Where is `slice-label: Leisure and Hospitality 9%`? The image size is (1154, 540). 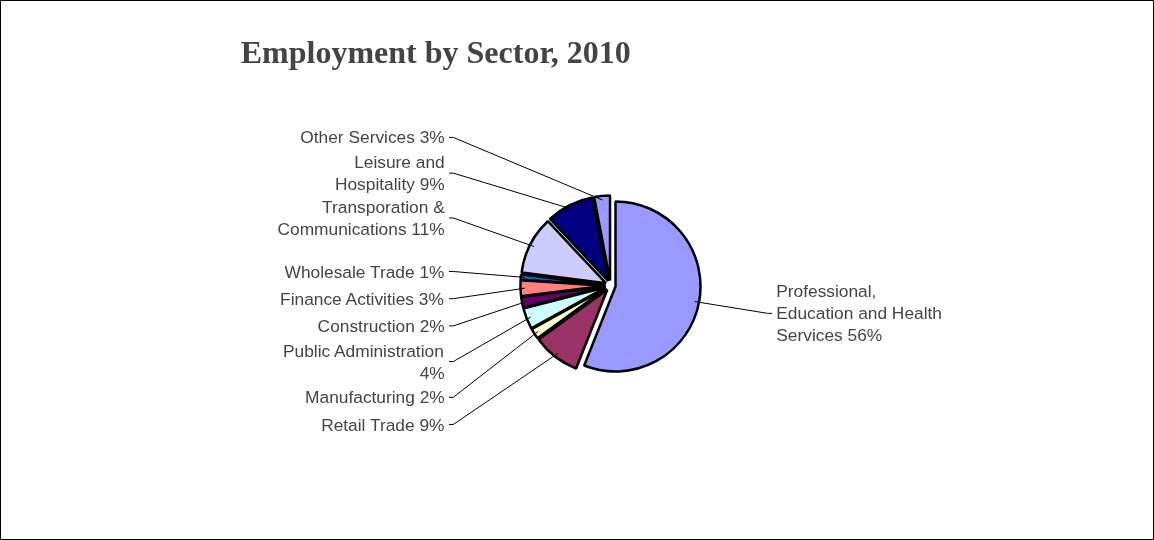
slice-label: Leisure and Hospitality 9% is located at coordinates (389, 173).